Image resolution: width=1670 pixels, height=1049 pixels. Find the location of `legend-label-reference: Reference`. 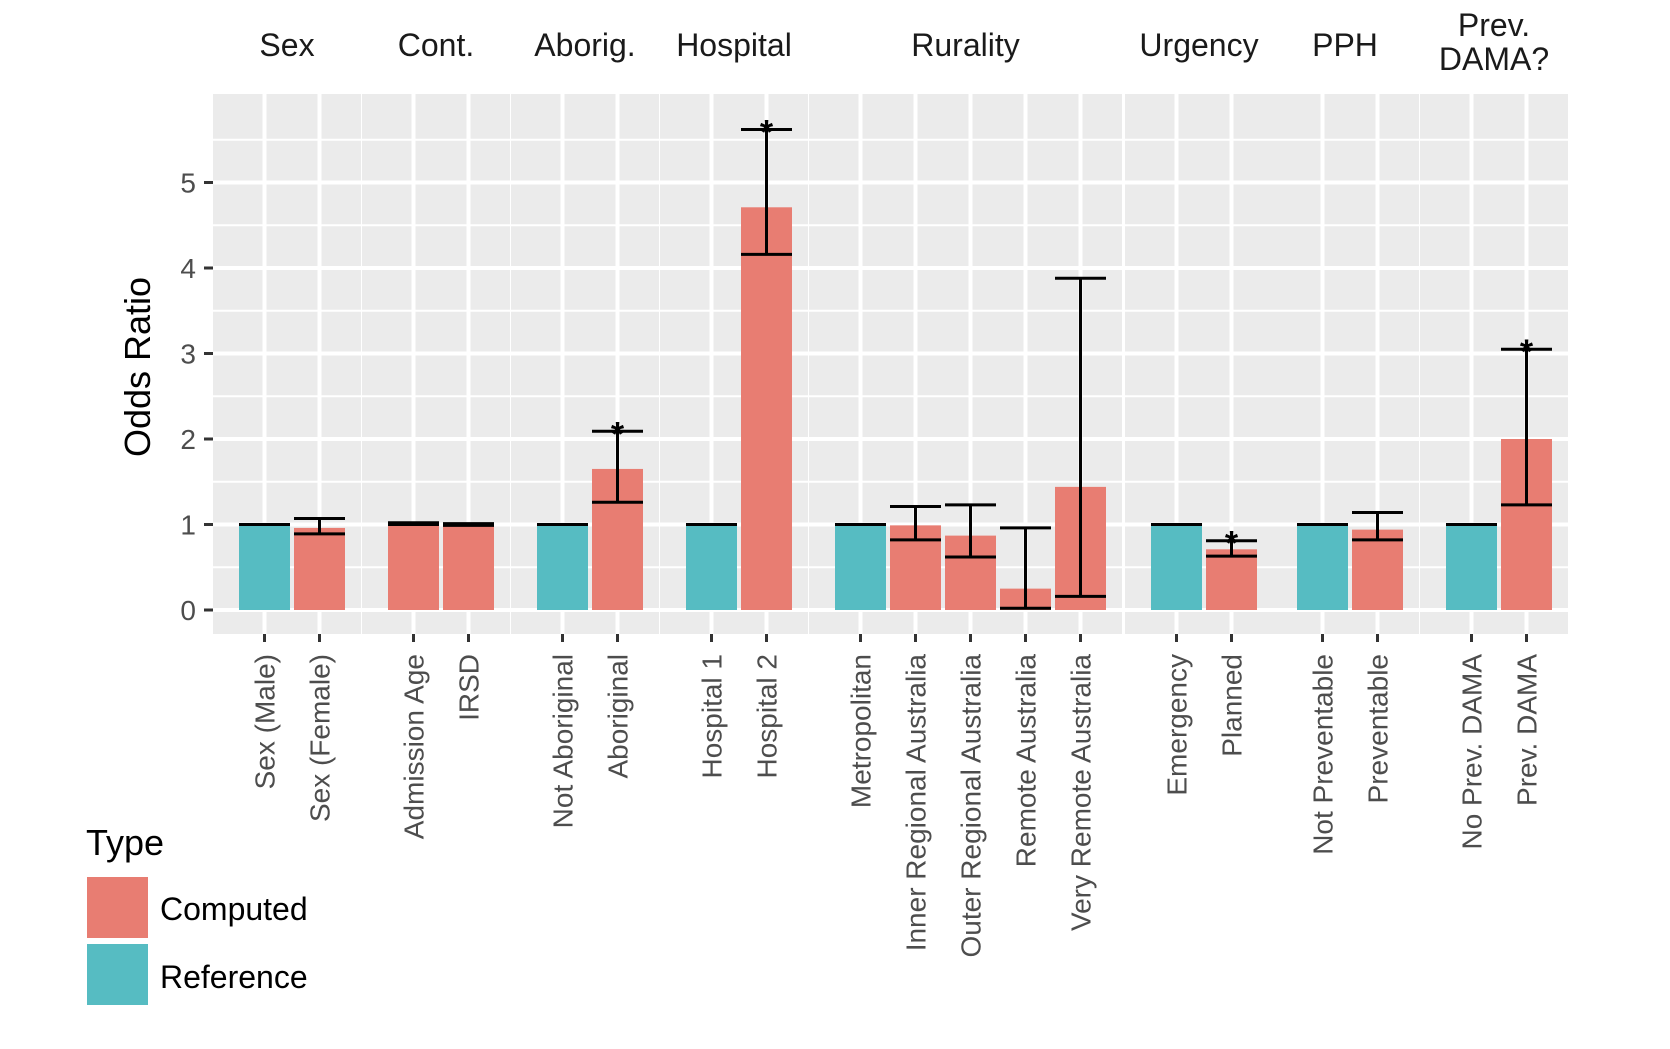

legend-label-reference: Reference is located at coordinates (234, 977).